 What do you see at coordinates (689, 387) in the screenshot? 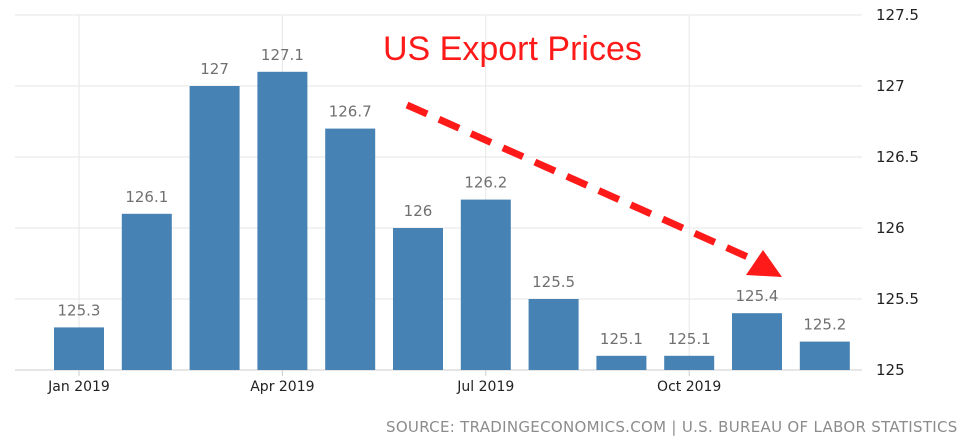
I see `x-tick-label: Oct 2019` at bounding box center [689, 387].